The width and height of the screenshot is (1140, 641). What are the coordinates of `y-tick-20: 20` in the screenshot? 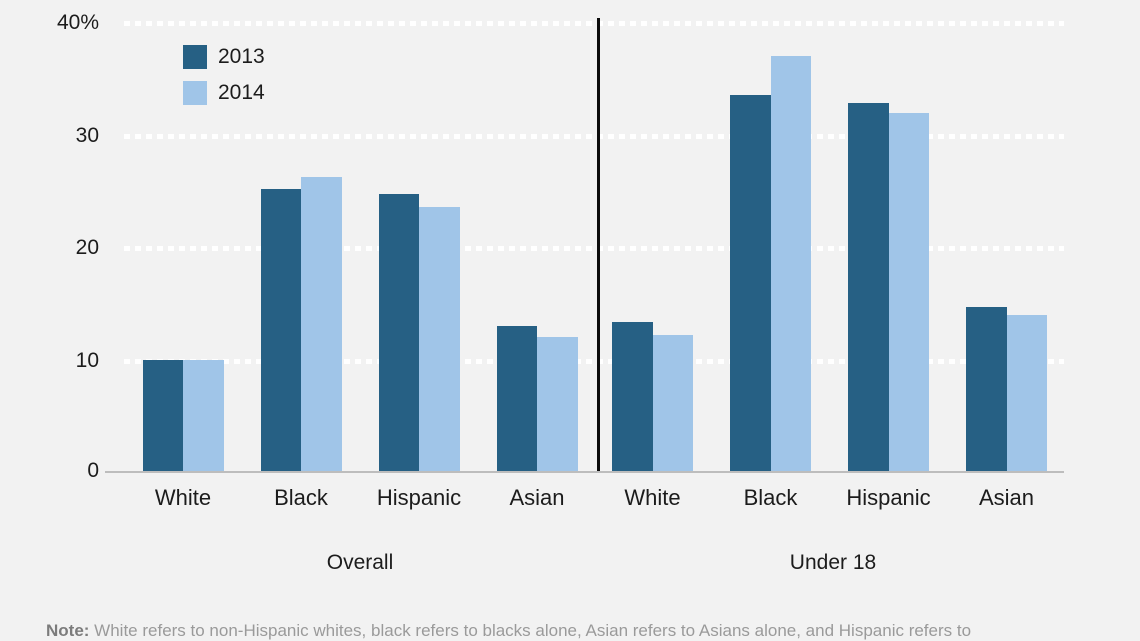 It's located at (87, 247).